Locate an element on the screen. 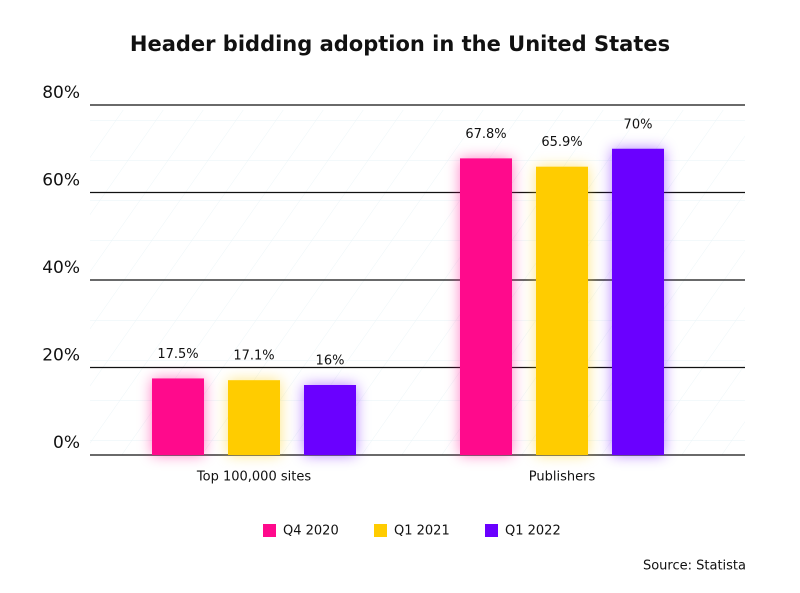 The image size is (800, 593). legend-label: Q4 2020 is located at coordinates (311, 531).